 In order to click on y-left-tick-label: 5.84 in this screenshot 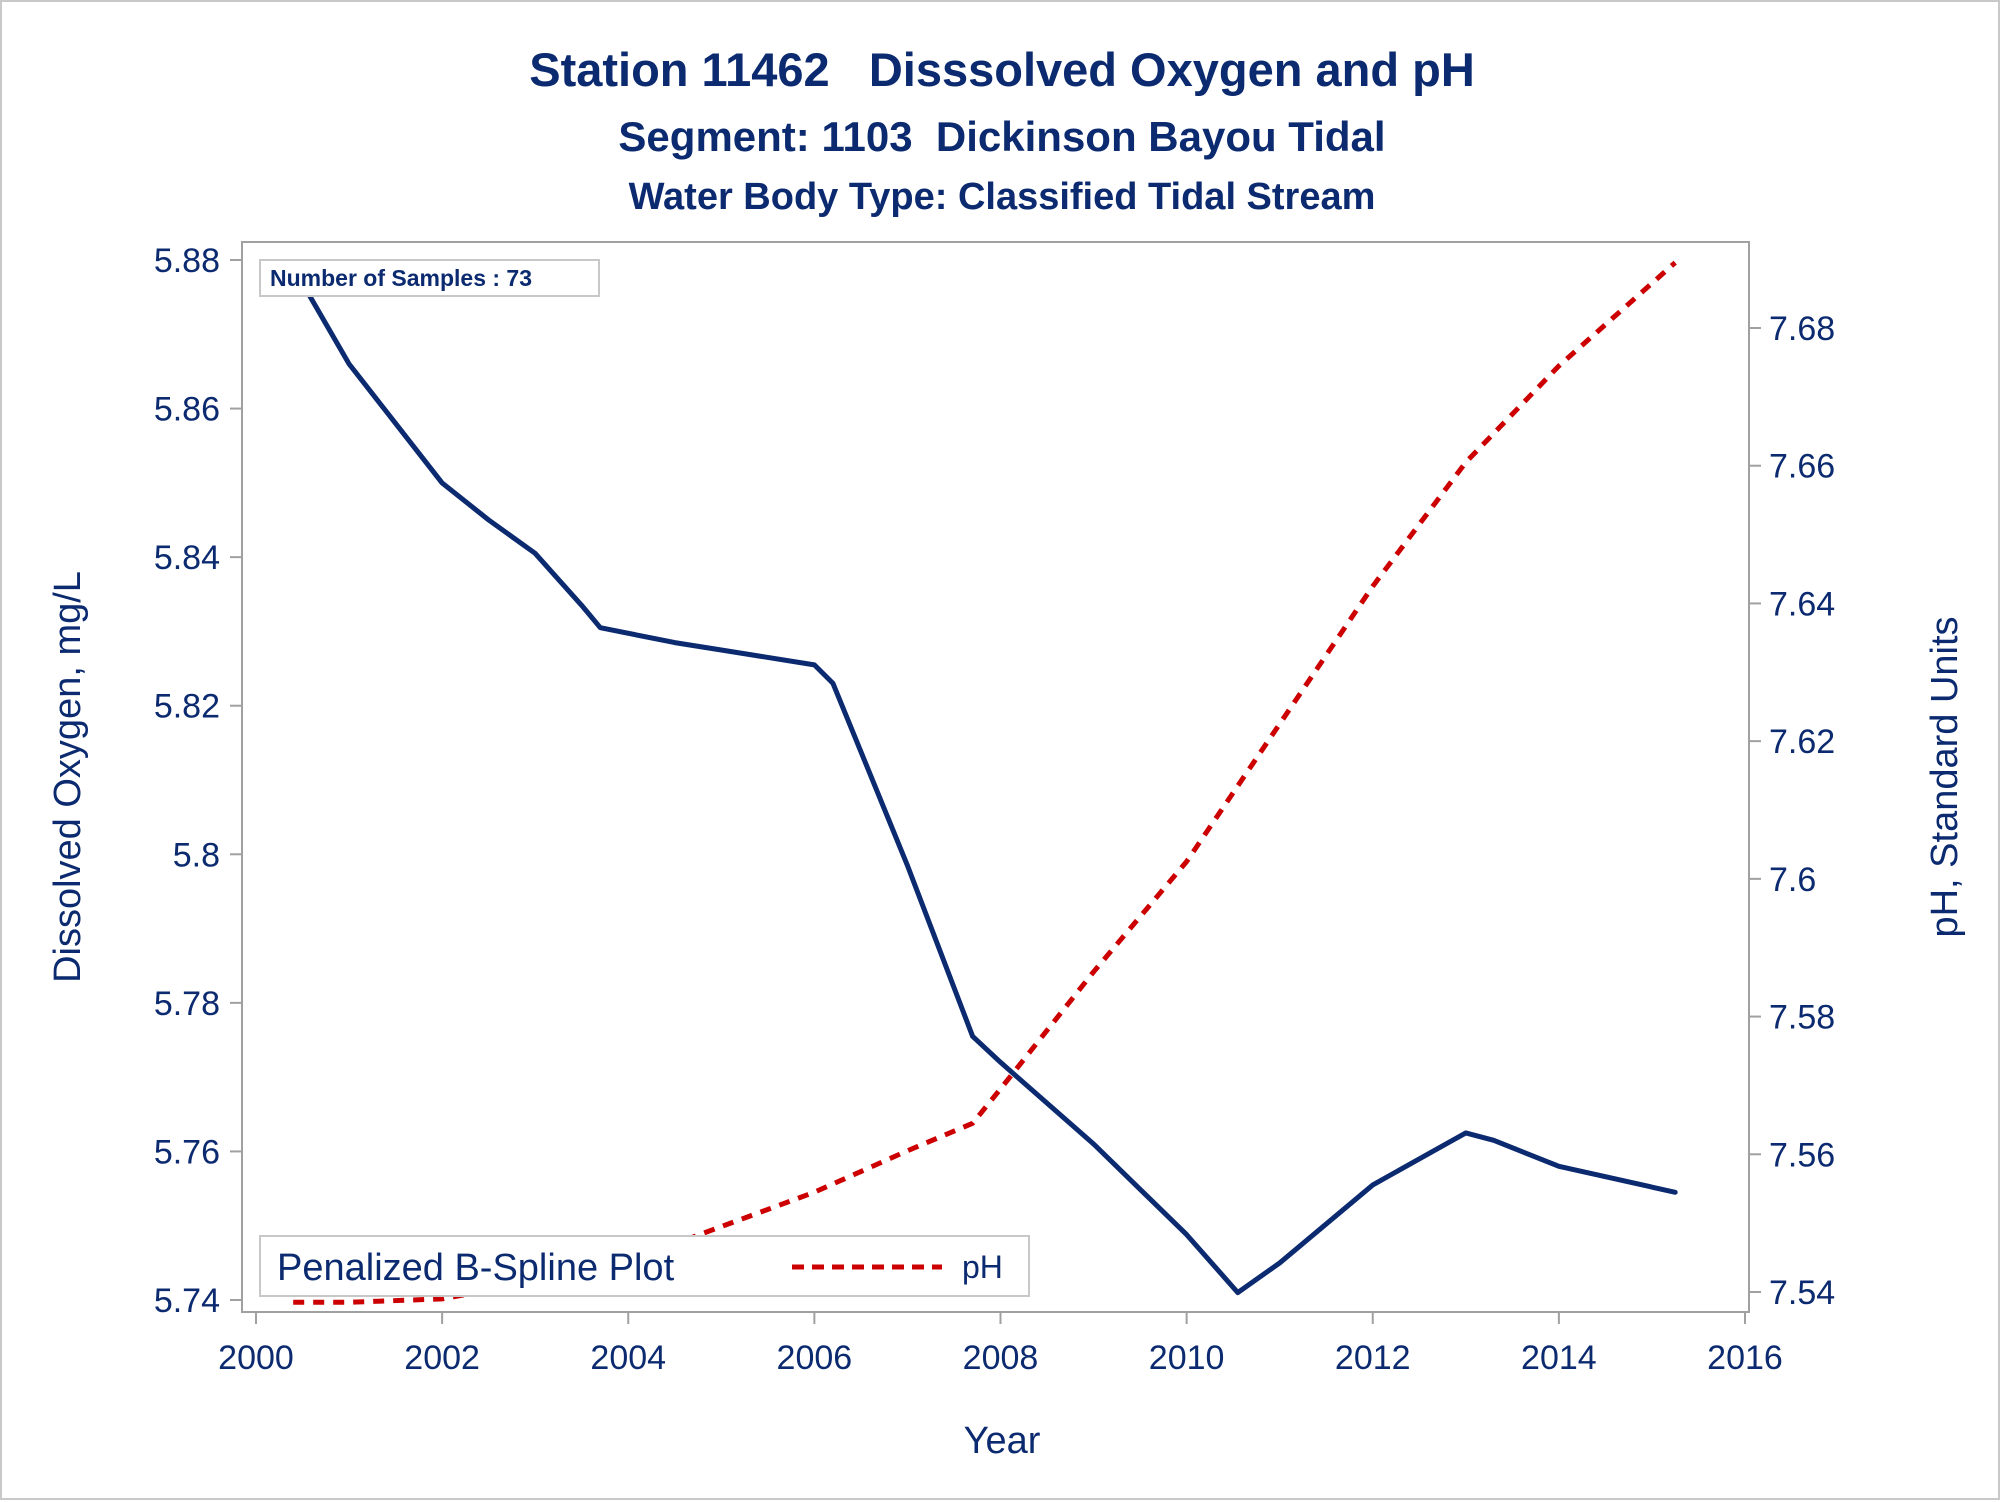, I will do `click(187, 558)`.